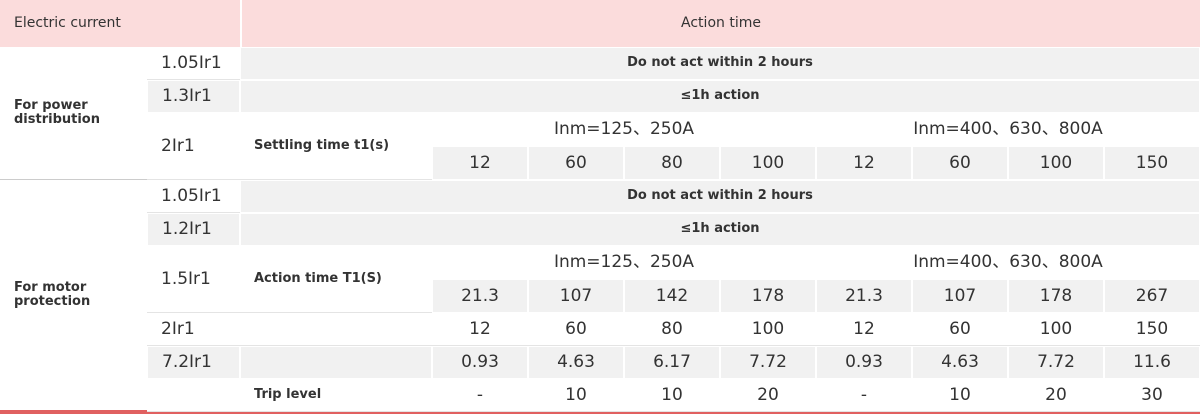  What do you see at coordinates (73, 113) in the screenshot?
I see `section-label: For power distribution` at bounding box center [73, 113].